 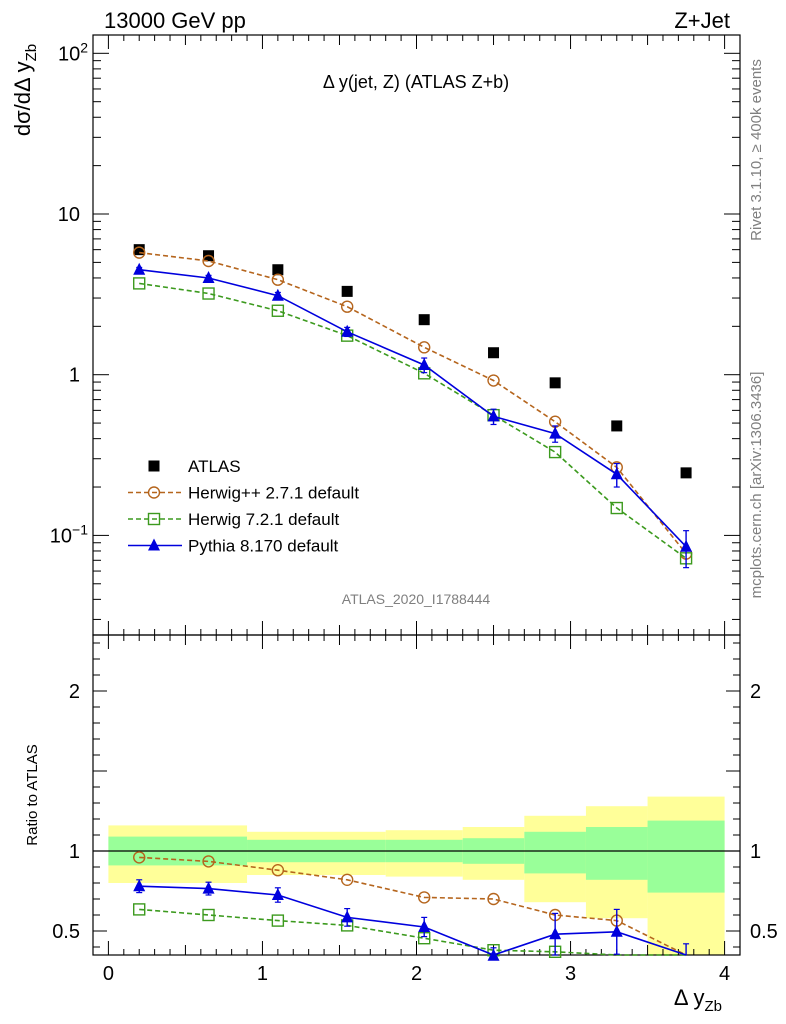 What do you see at coordinates (416, 974) in the screenshot?
I see `x-tick-label: 2` at bounding box center [416, 974].